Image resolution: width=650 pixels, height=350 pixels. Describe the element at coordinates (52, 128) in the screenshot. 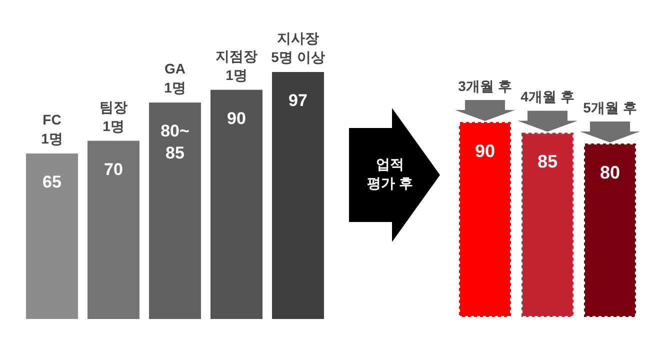

I see `x-tick-label: FC 1명` at that location.